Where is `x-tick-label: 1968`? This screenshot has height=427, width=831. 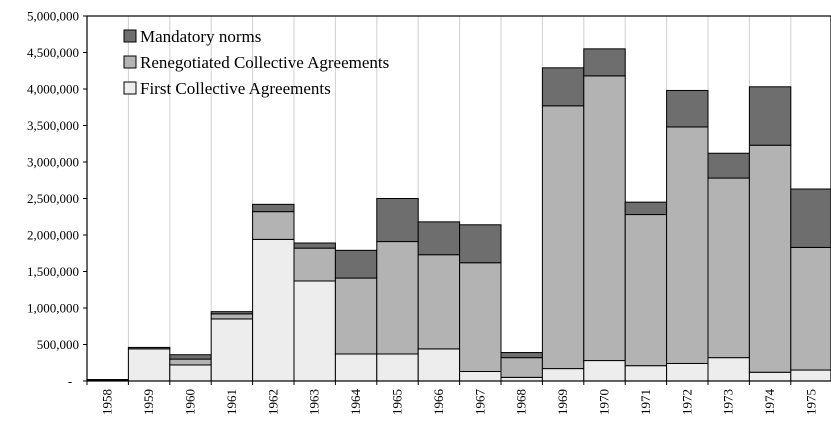
x-tick-label: 1968 is located at coordinates (521, 402).